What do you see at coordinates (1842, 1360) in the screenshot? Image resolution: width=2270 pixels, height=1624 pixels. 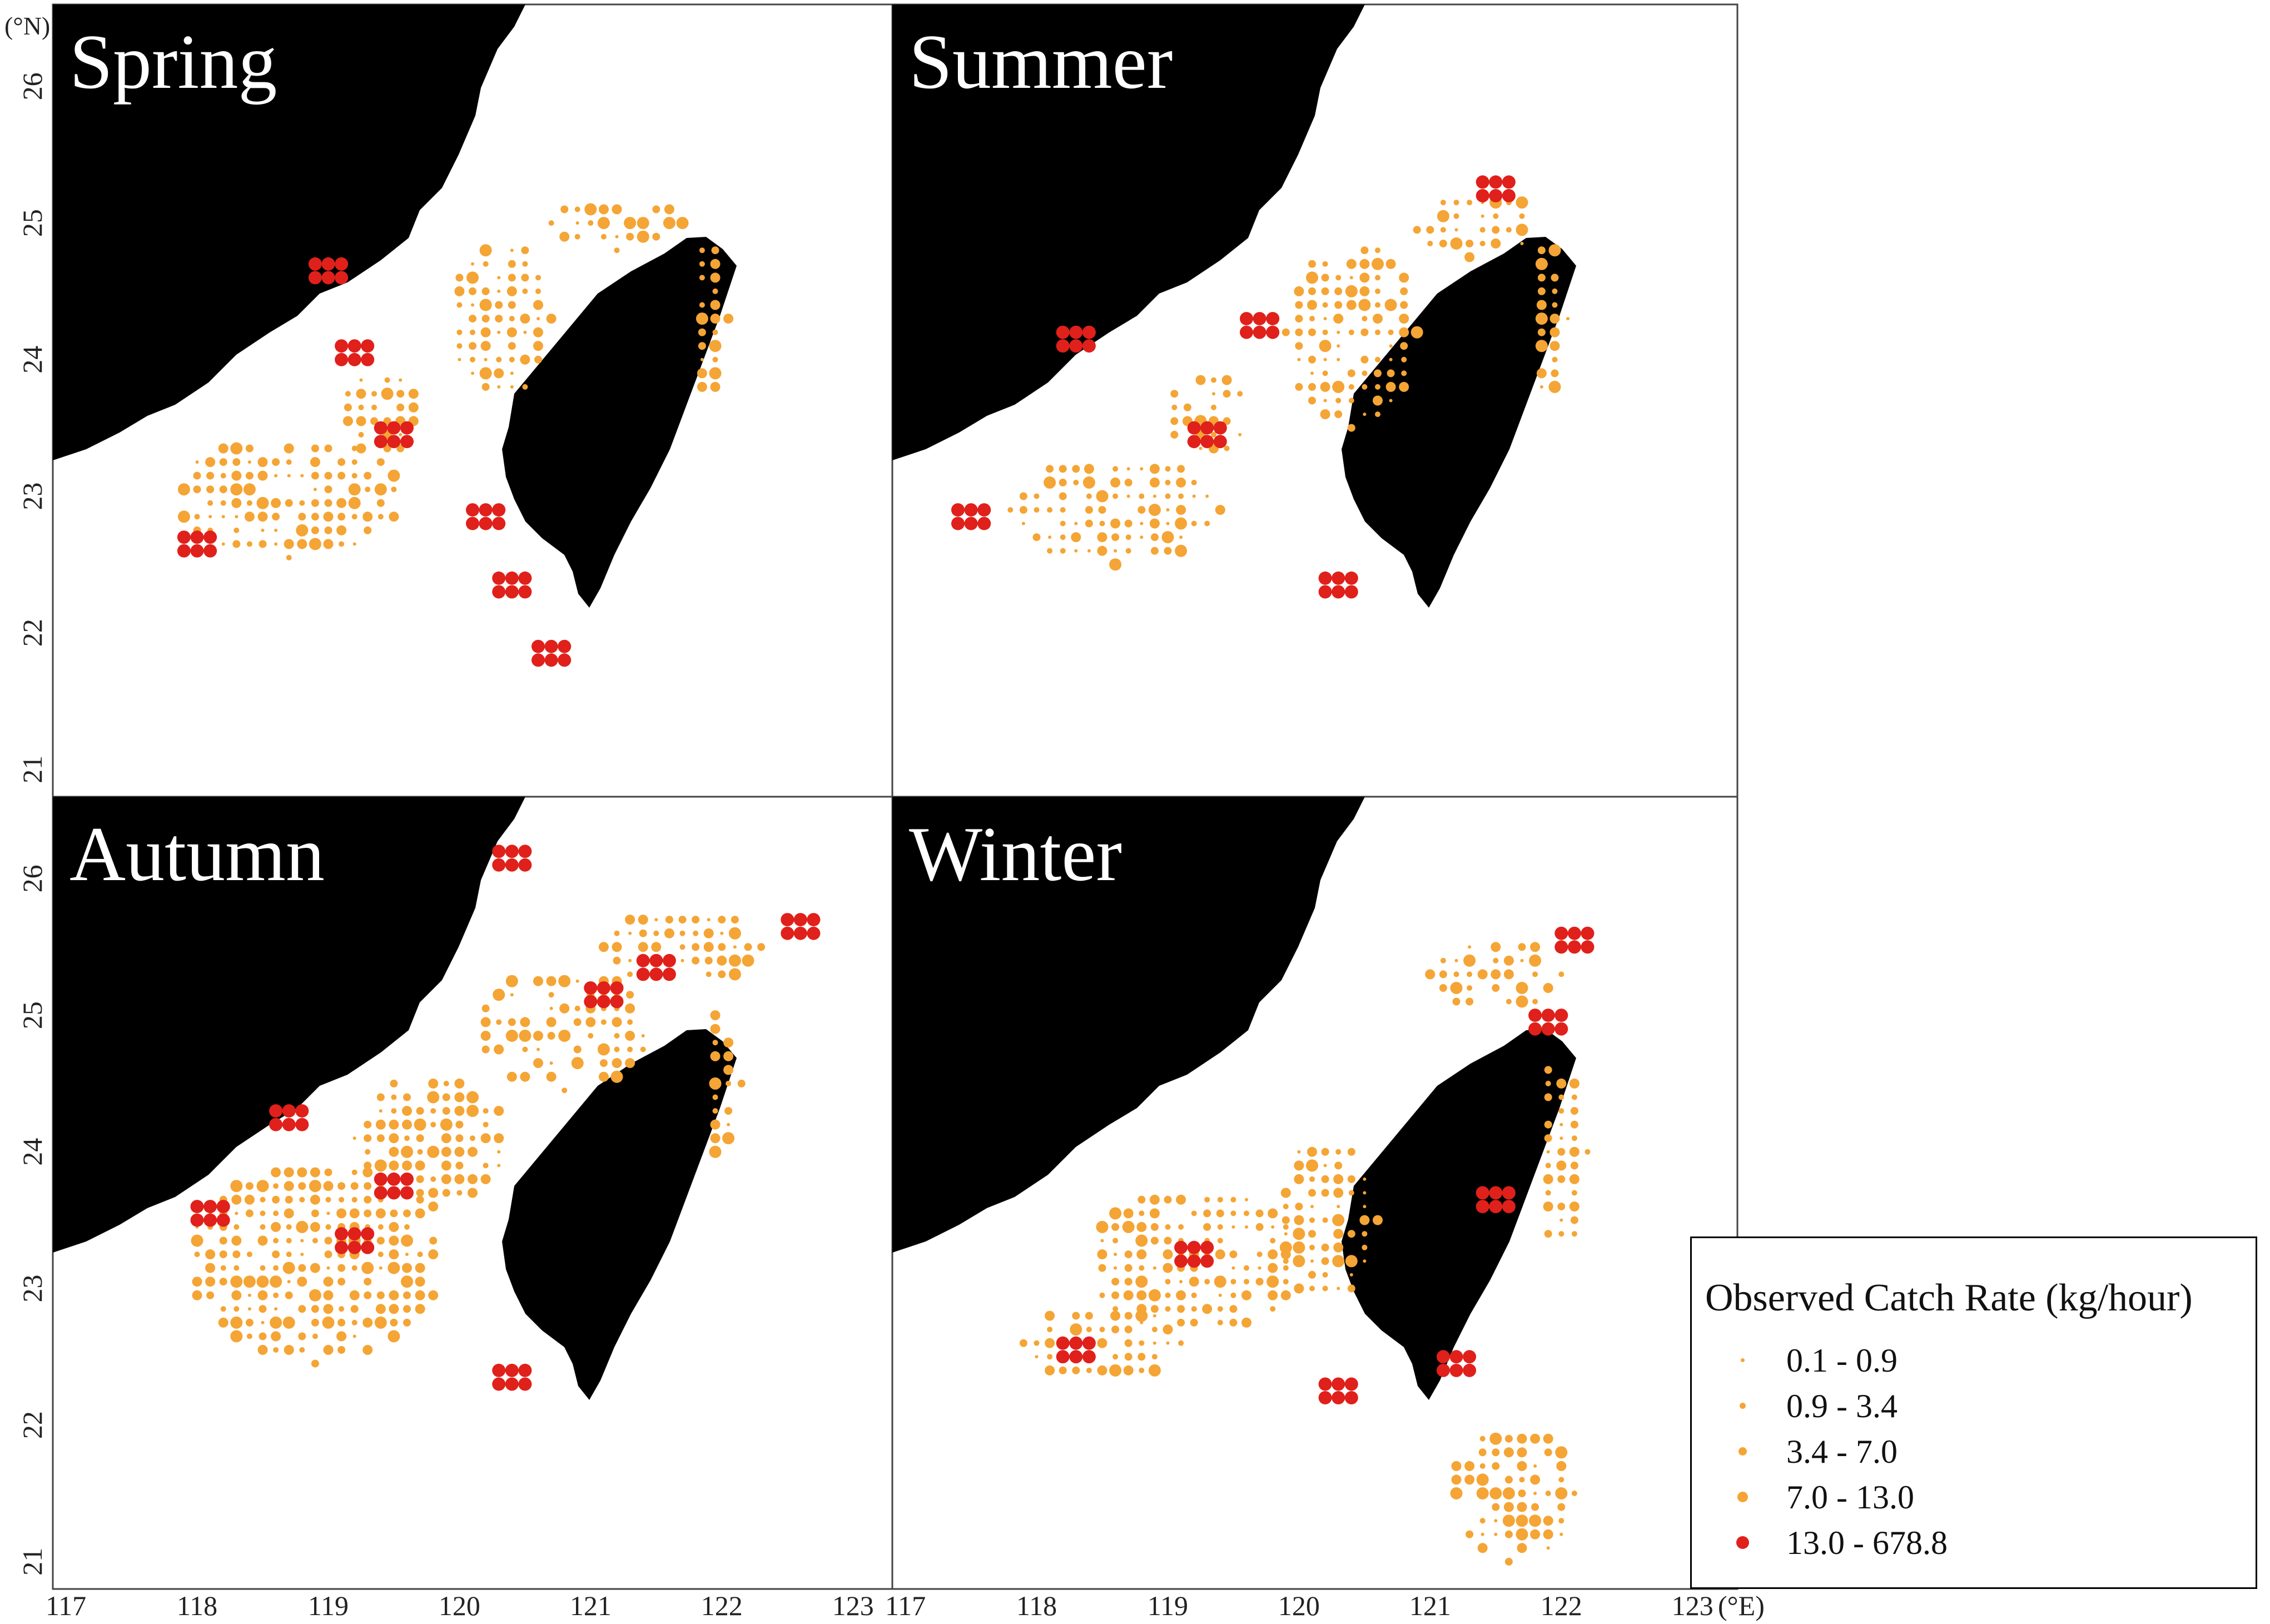 I see `legend-label: 0.1 - 0.9` at bounding box center [1842, 1360].